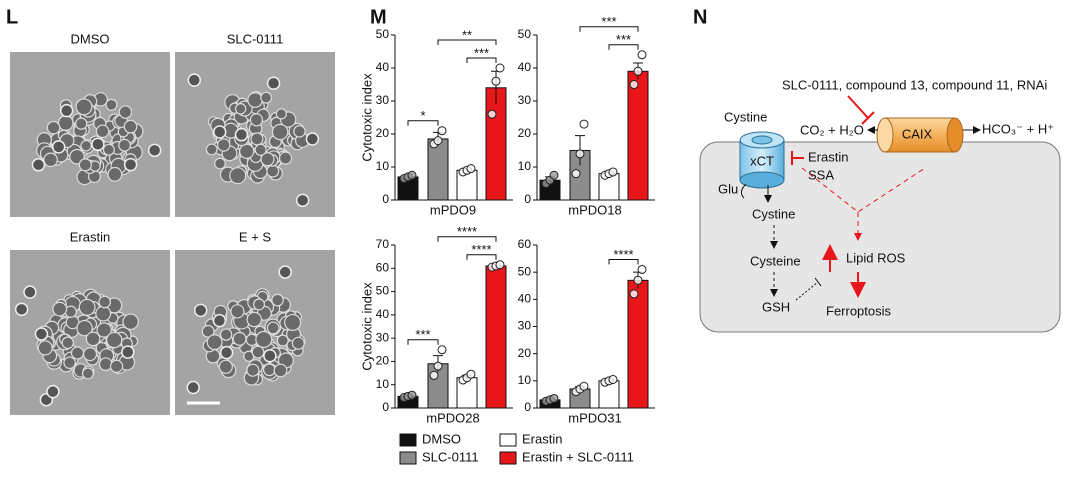  Describe the element at coordinates (578, 456) in the screenshot. I see `legend-label: Erastin + SLC-0111` at that location.